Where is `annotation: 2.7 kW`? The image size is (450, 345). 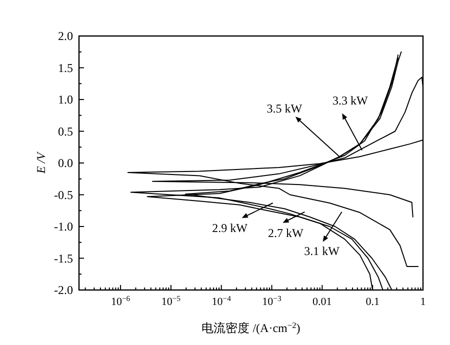 annotation: 2.7 kW is located at coordinates (286, 233).